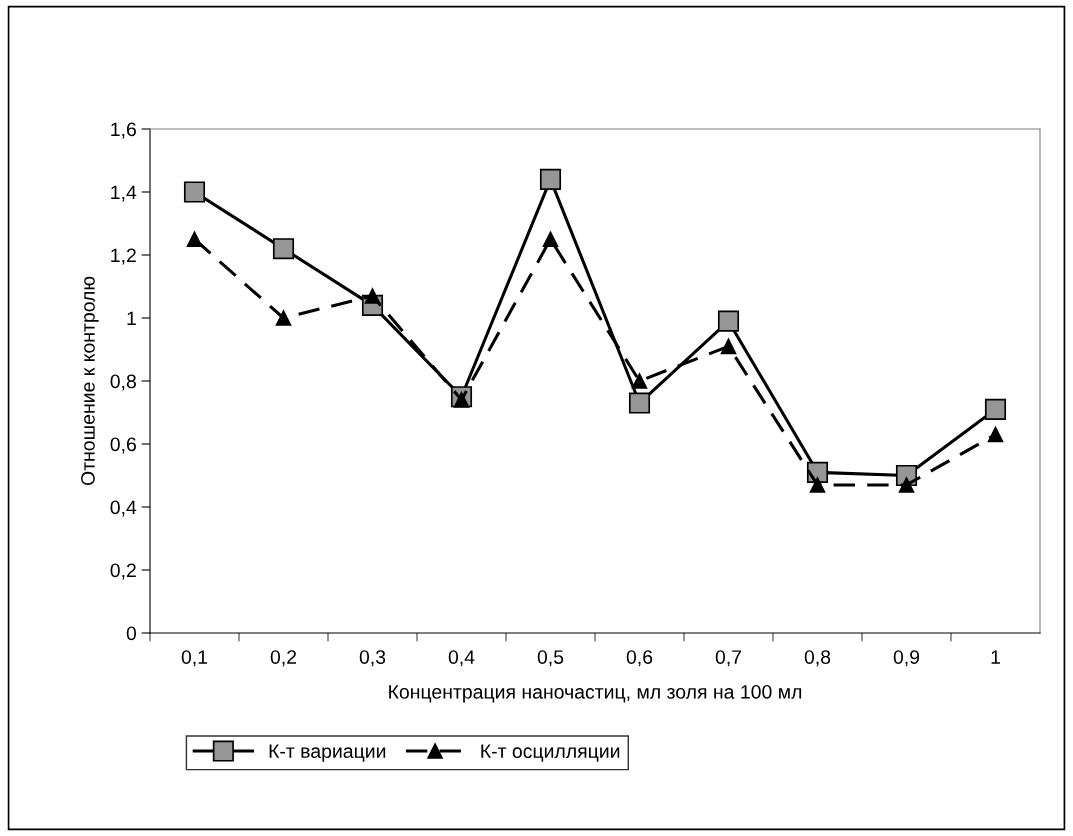 This screenshot has height=836, width=1073. I want to click on legend-label: К-т осцилляции, so click(550, 753).